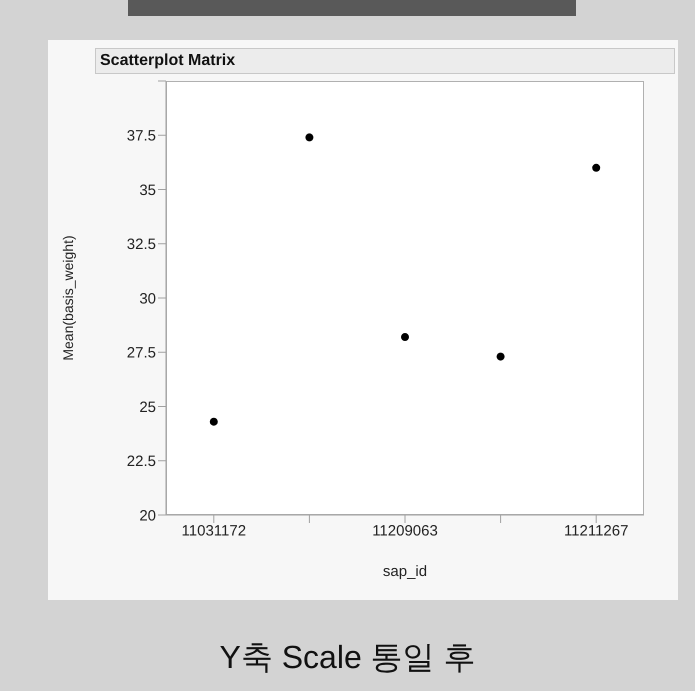 The height and width of the screenshot is (691, 695). What do you see at coordinates (405, 531) in the screenshot?
I see `x-tick-label: 11209063` at bounding box center [405, 531].